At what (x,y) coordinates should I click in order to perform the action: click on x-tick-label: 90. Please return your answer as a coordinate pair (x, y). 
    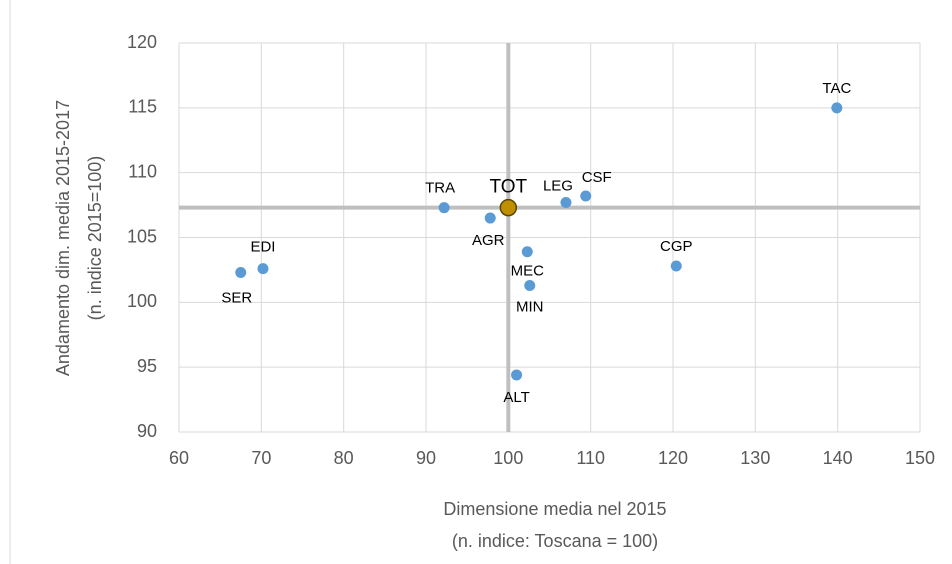
    Looking at the image, I should click on (426, 458).